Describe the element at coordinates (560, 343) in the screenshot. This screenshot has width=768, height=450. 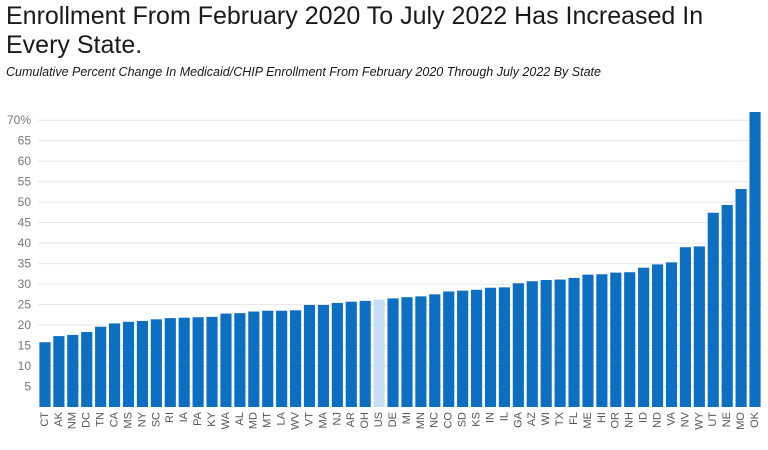
I see `bar-tx` at that location.